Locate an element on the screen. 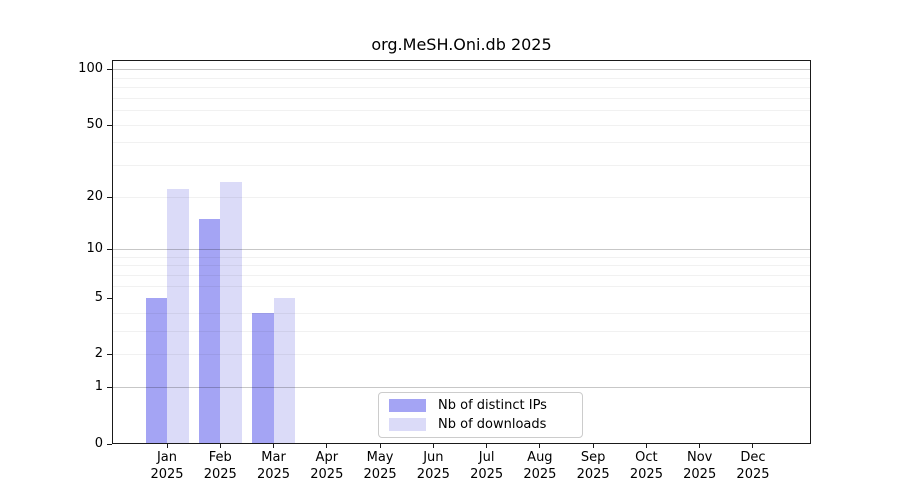  distinct-ips-swatch is located at coordinates (407, 405).